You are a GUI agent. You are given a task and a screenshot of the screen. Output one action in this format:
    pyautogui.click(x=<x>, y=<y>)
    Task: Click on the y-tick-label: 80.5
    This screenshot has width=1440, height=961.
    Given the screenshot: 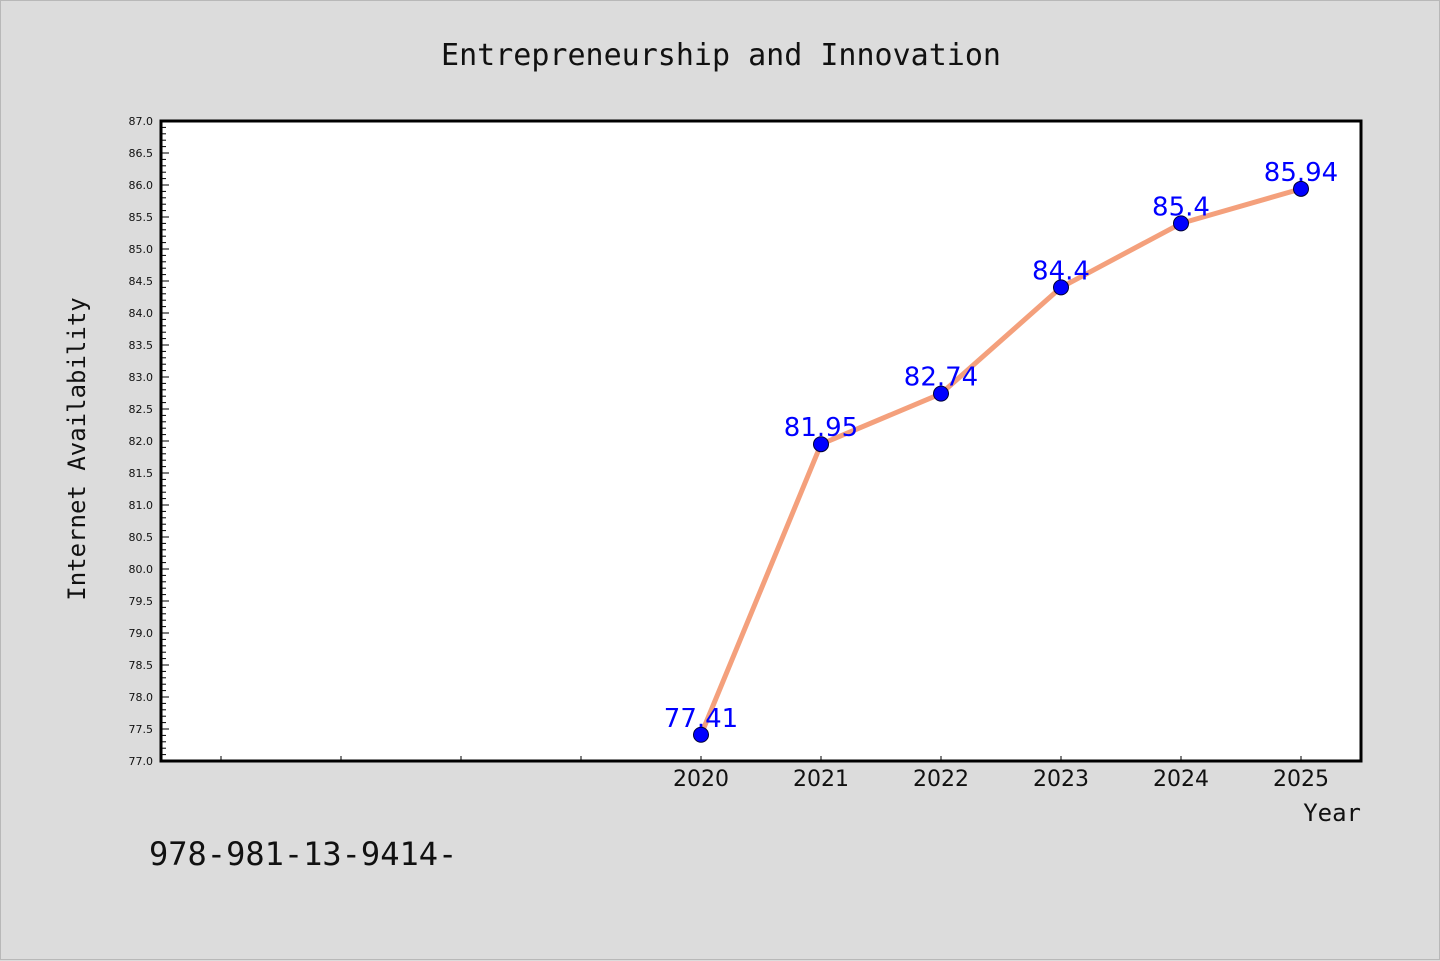 What is the action you would take?
    pyautogui.click(x=141, y=537)
    